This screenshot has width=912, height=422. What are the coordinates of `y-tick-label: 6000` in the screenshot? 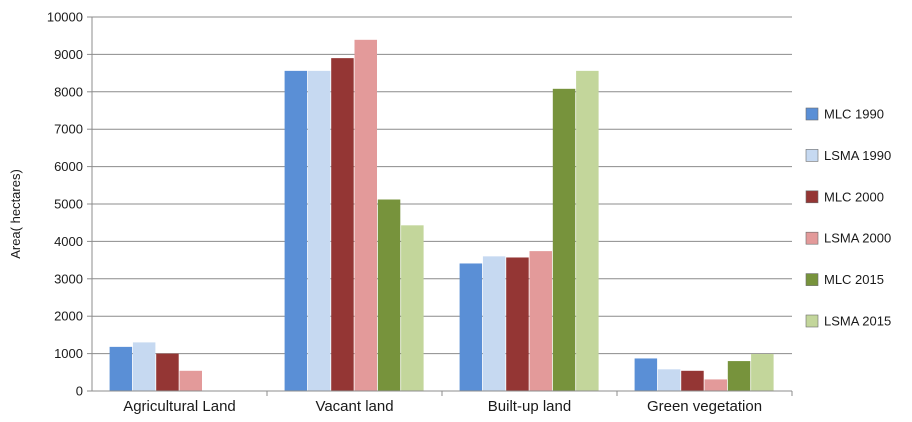 It's located at (68, 166).